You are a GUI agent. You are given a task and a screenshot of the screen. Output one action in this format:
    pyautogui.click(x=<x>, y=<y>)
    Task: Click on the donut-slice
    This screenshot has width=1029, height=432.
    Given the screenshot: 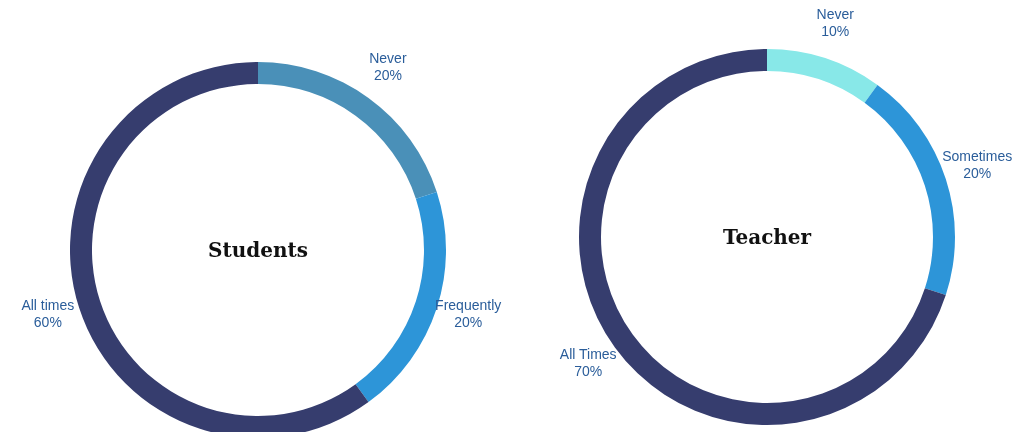 What is the action you would take?
    pyautogui.click(x=822, y=76)
    